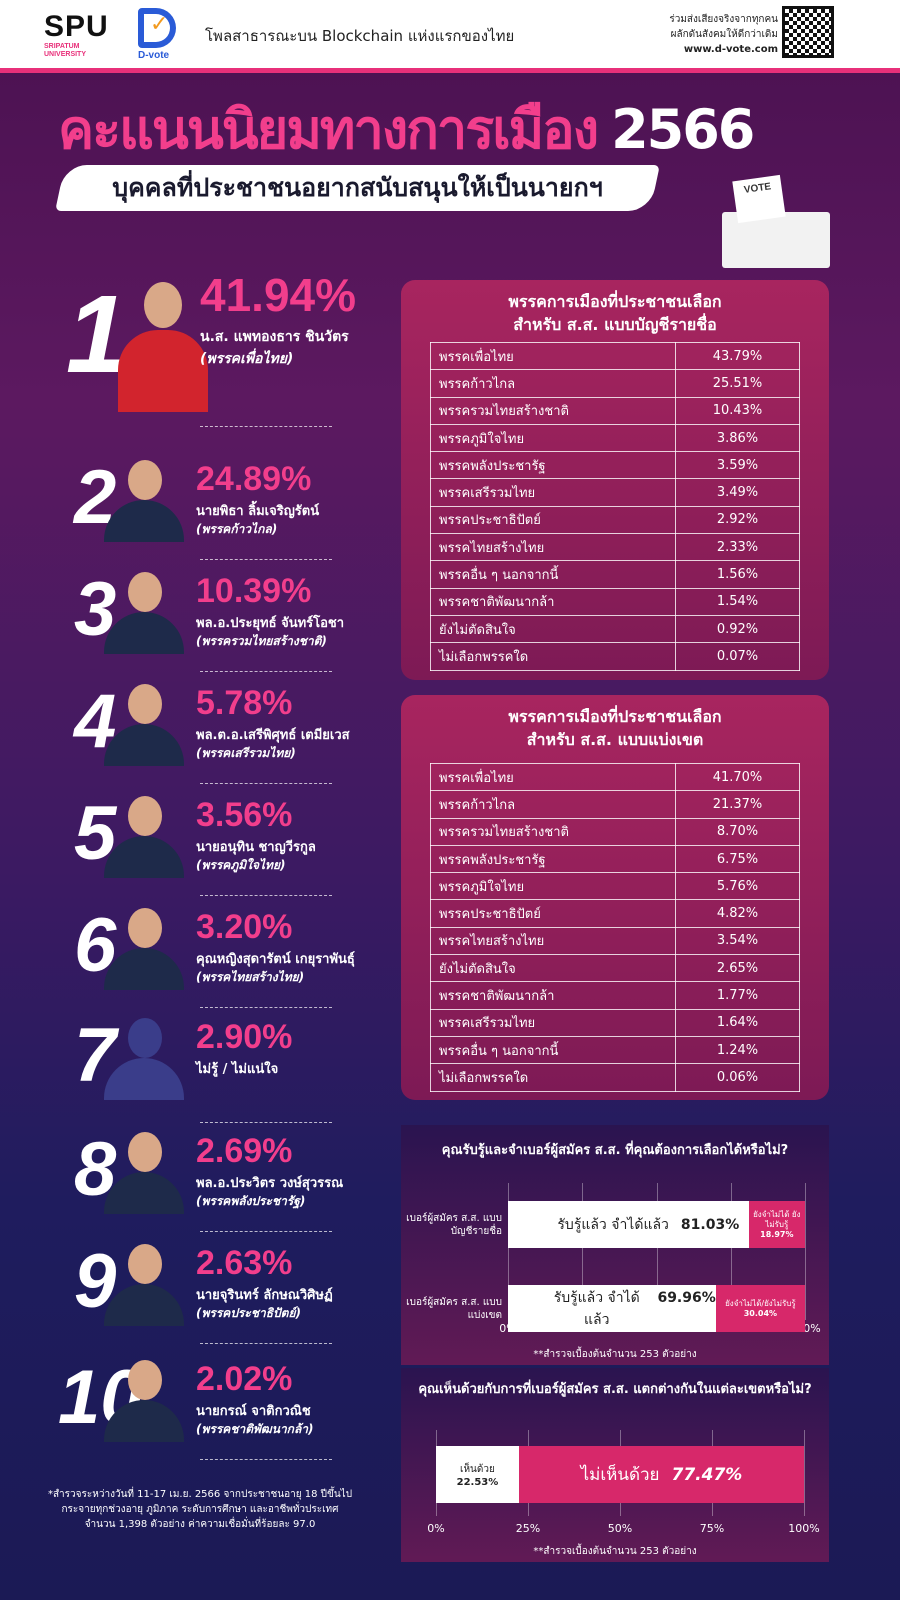 The width and height of the screenshot is (900, 1600). I want to click on party-name-cell: พรรคชาติพัฒนากล้า, so click(553, 601).